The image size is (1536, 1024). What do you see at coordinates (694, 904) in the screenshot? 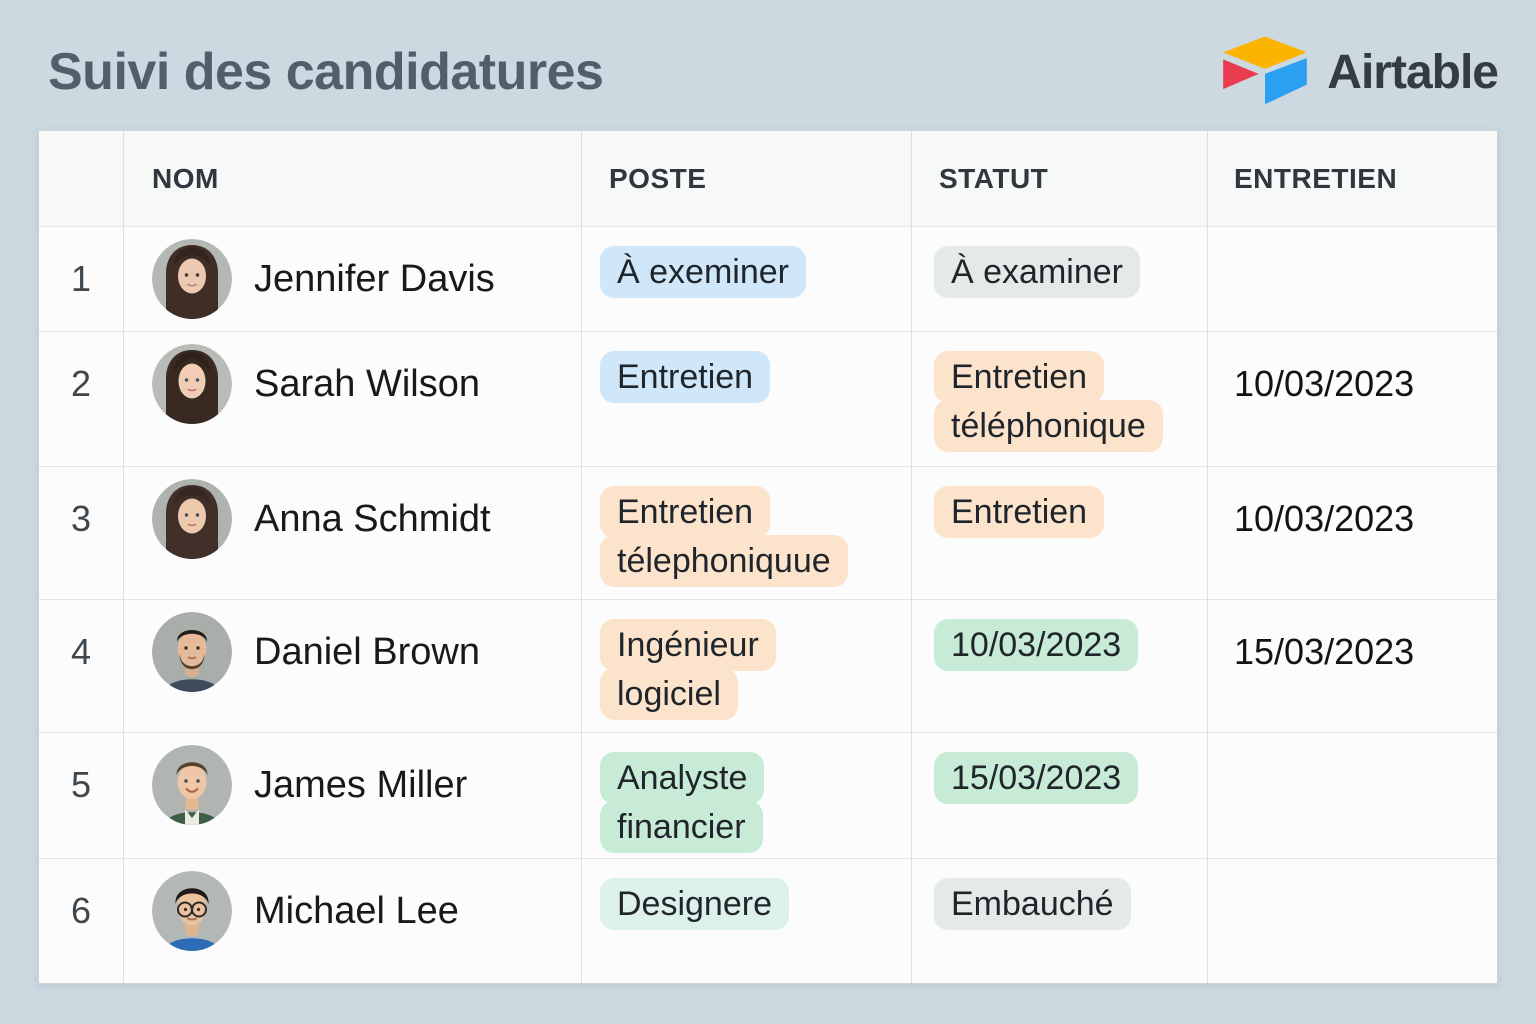
I see `poste-pill: Designere` at bounding box center [694, 904].